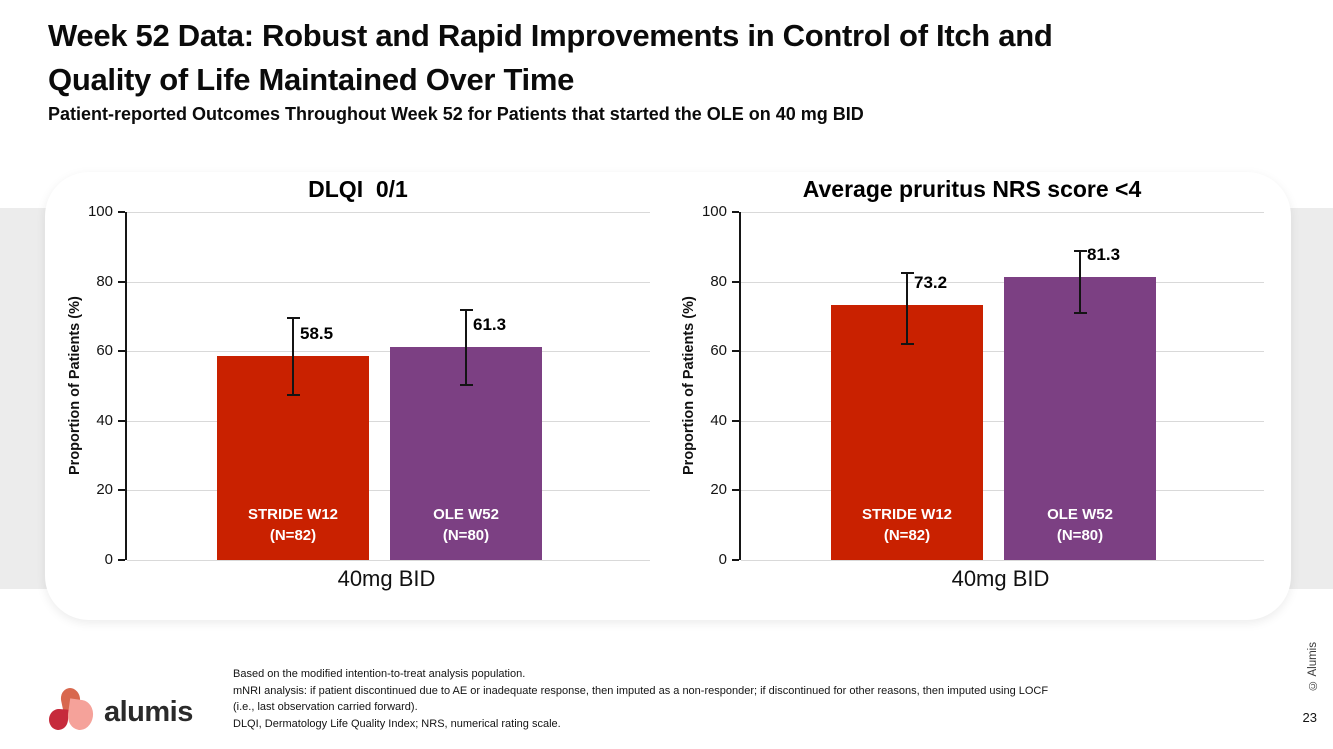 The width and height of the screenshot is (1333, 749). I want to click on bar-value-label: 73.2, so click(931, 283).